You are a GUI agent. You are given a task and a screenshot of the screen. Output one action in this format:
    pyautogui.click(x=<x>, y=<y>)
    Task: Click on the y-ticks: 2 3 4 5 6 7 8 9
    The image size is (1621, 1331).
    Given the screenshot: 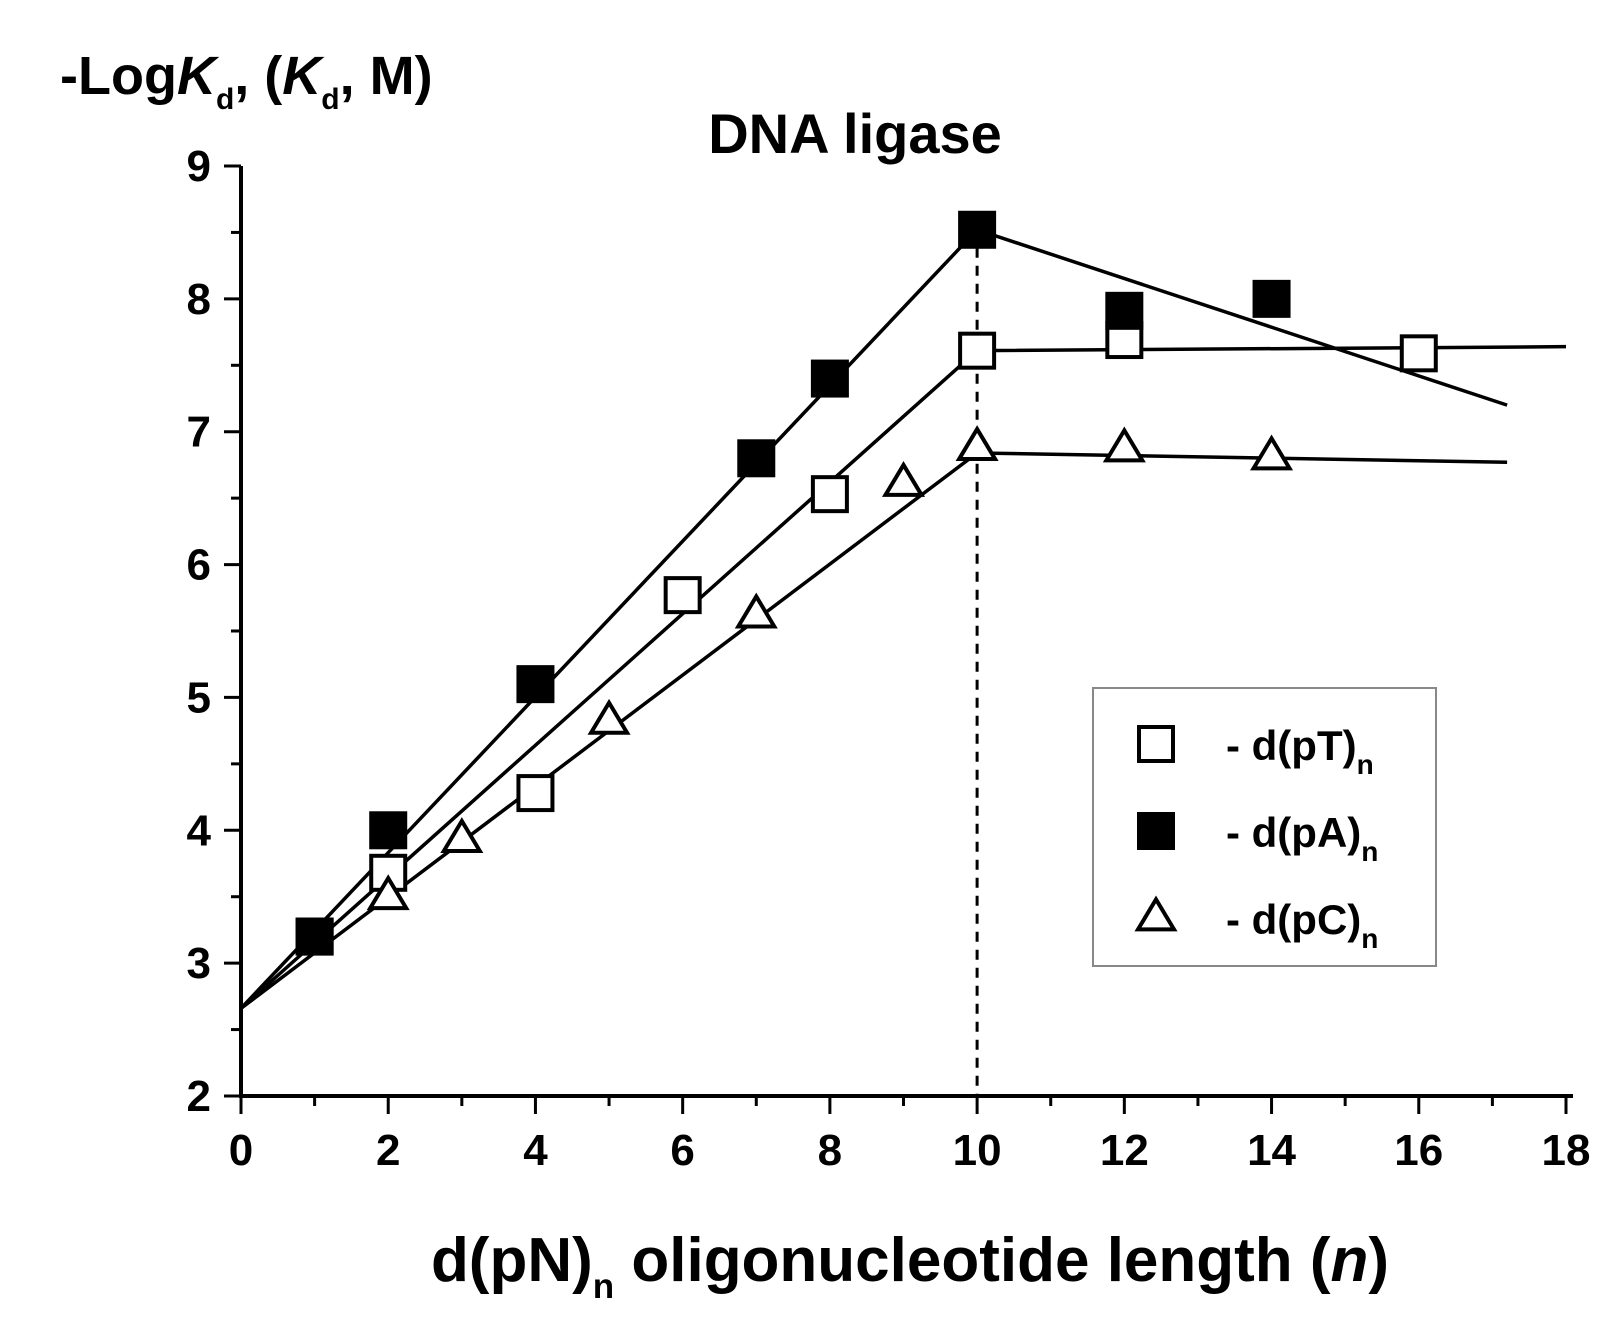 What is the action you would take?
    pyautogui.click(x=214, y=631)
    